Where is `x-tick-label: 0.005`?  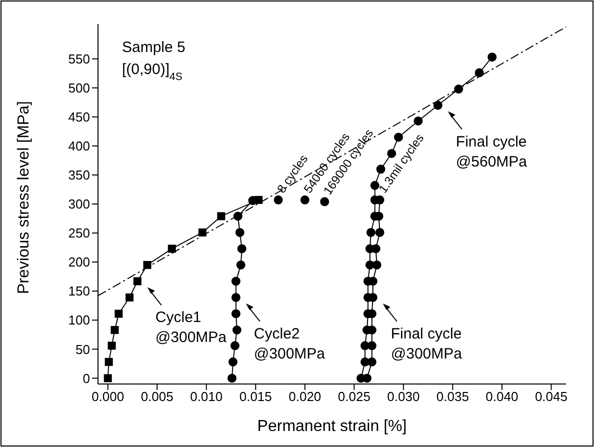
x-tick-label: 0.005 is located at coordinates (157, 396).